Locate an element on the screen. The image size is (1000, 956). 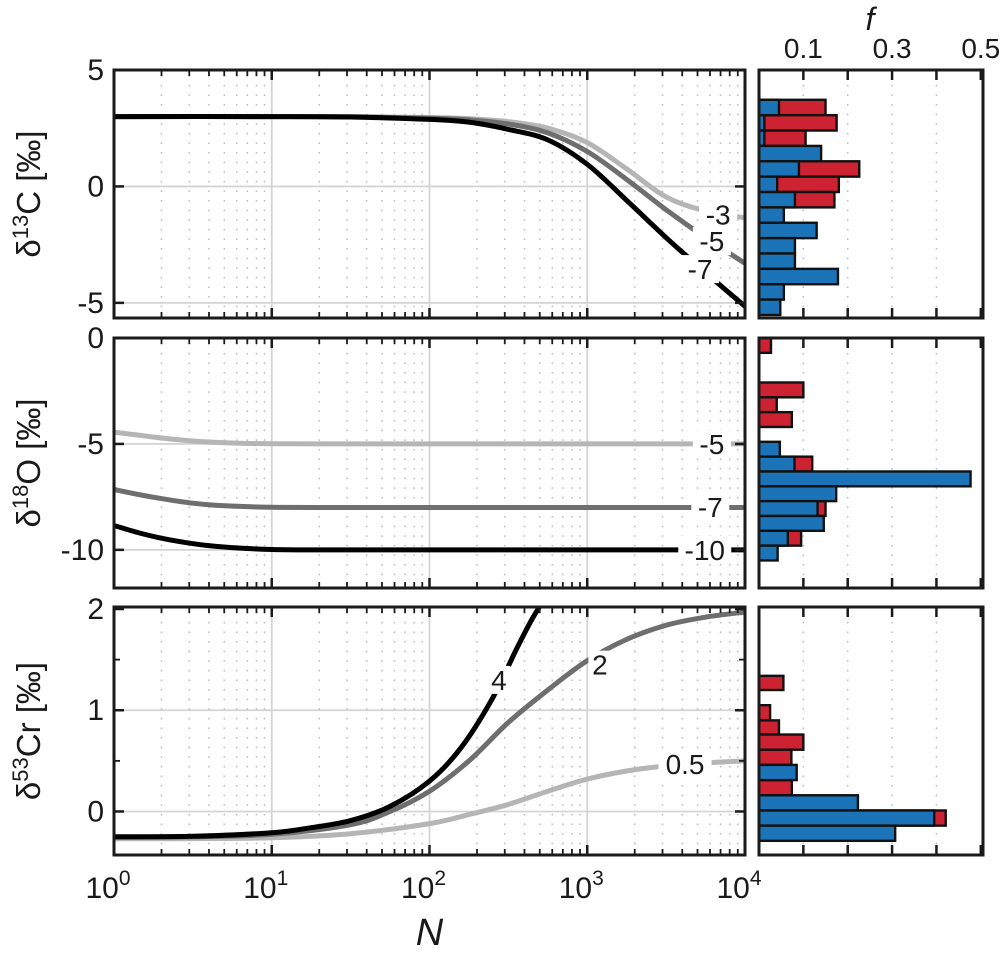
y-axis-label-d13C: δ13C [‰] is located at coordinates (27, 193).